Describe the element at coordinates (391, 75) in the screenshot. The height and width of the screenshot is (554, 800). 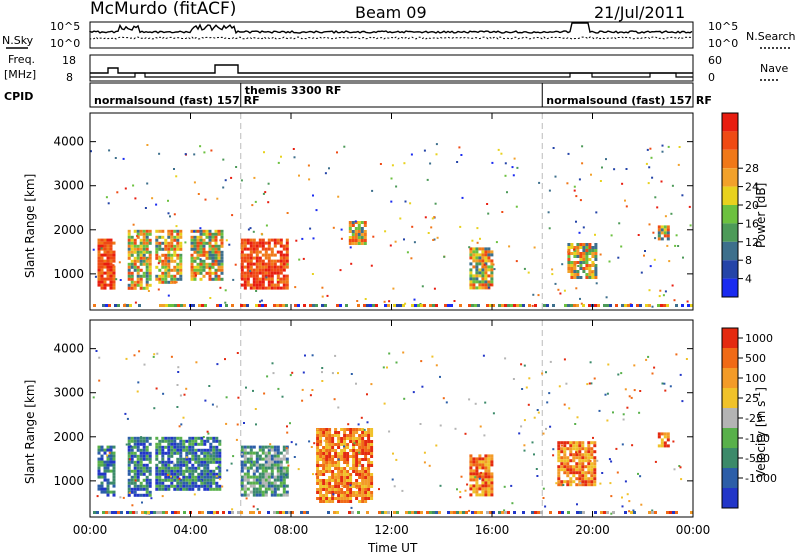
I see `nave-trace` at that location.